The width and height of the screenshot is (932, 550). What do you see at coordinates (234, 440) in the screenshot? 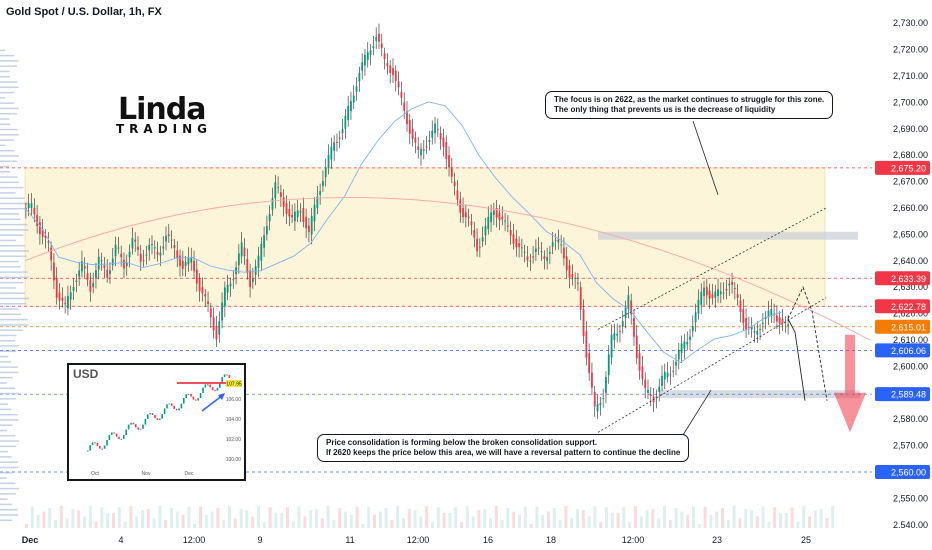
I see `inset-y-label: 102.00` at bounding box center [234, 440].